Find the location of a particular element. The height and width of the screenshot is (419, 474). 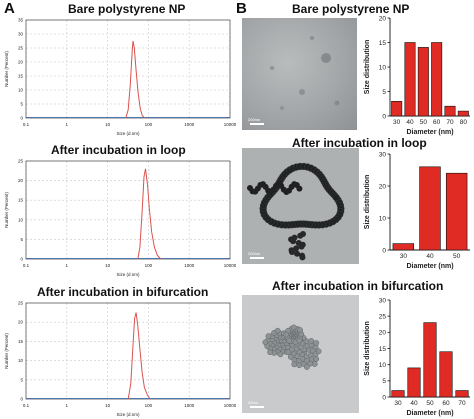

y-tick-label: 15 is located at coordinates (21, 341).